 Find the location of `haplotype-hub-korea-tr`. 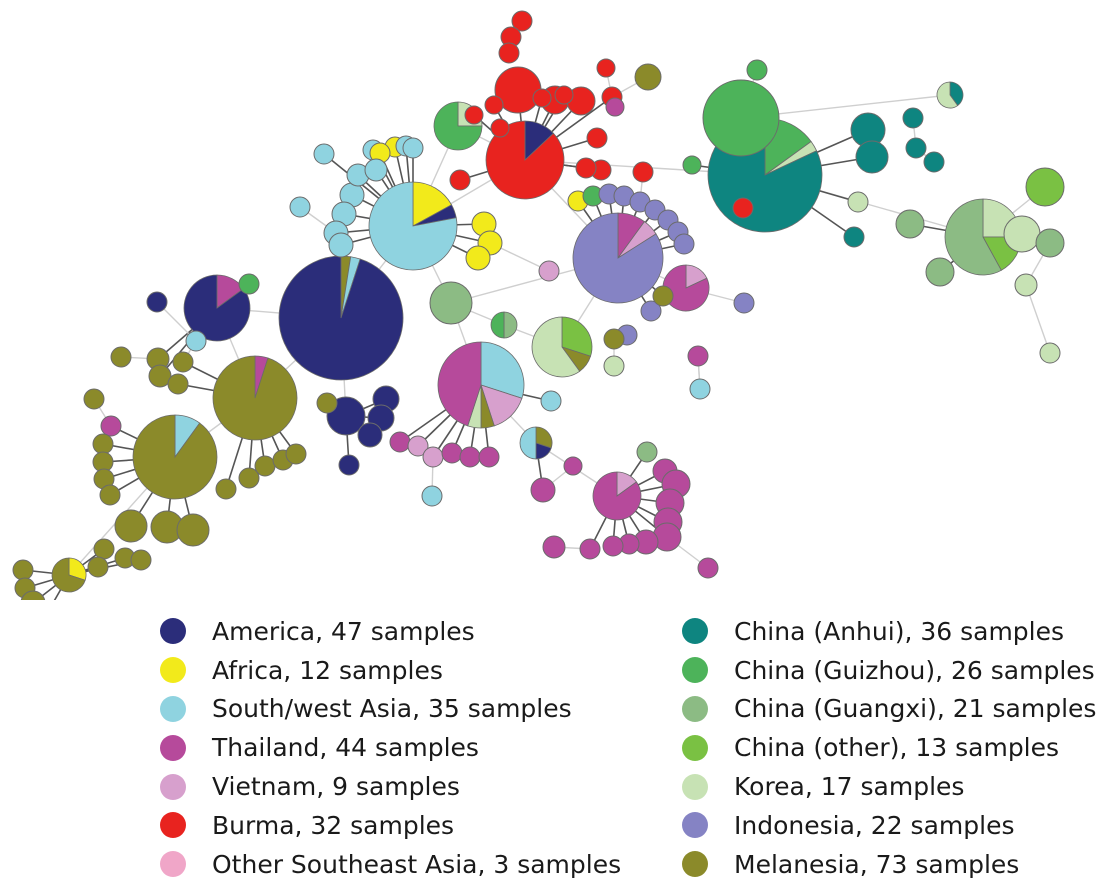

haplotype-hub-korea-tr is located at coordinates (950, 95).